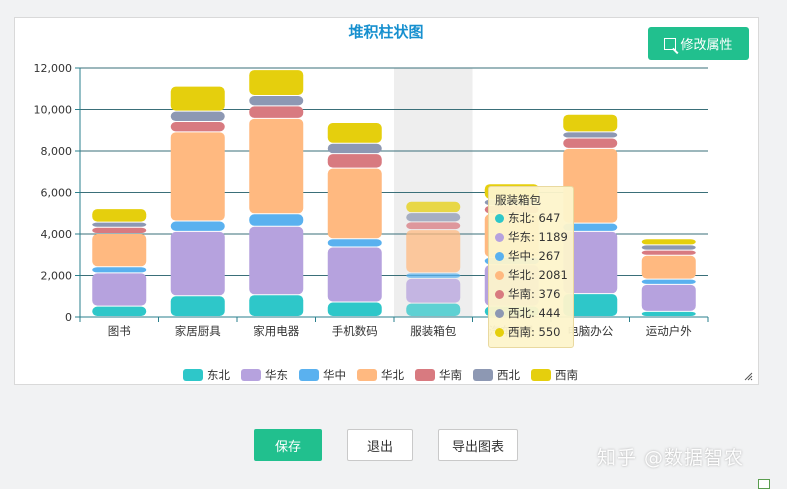 The height and width of the screenshot is (489, 787). What do you see at coordinates (276, 375) in the screenshot?
I see `legend-label: 华东` at bounding box center [276, 375].